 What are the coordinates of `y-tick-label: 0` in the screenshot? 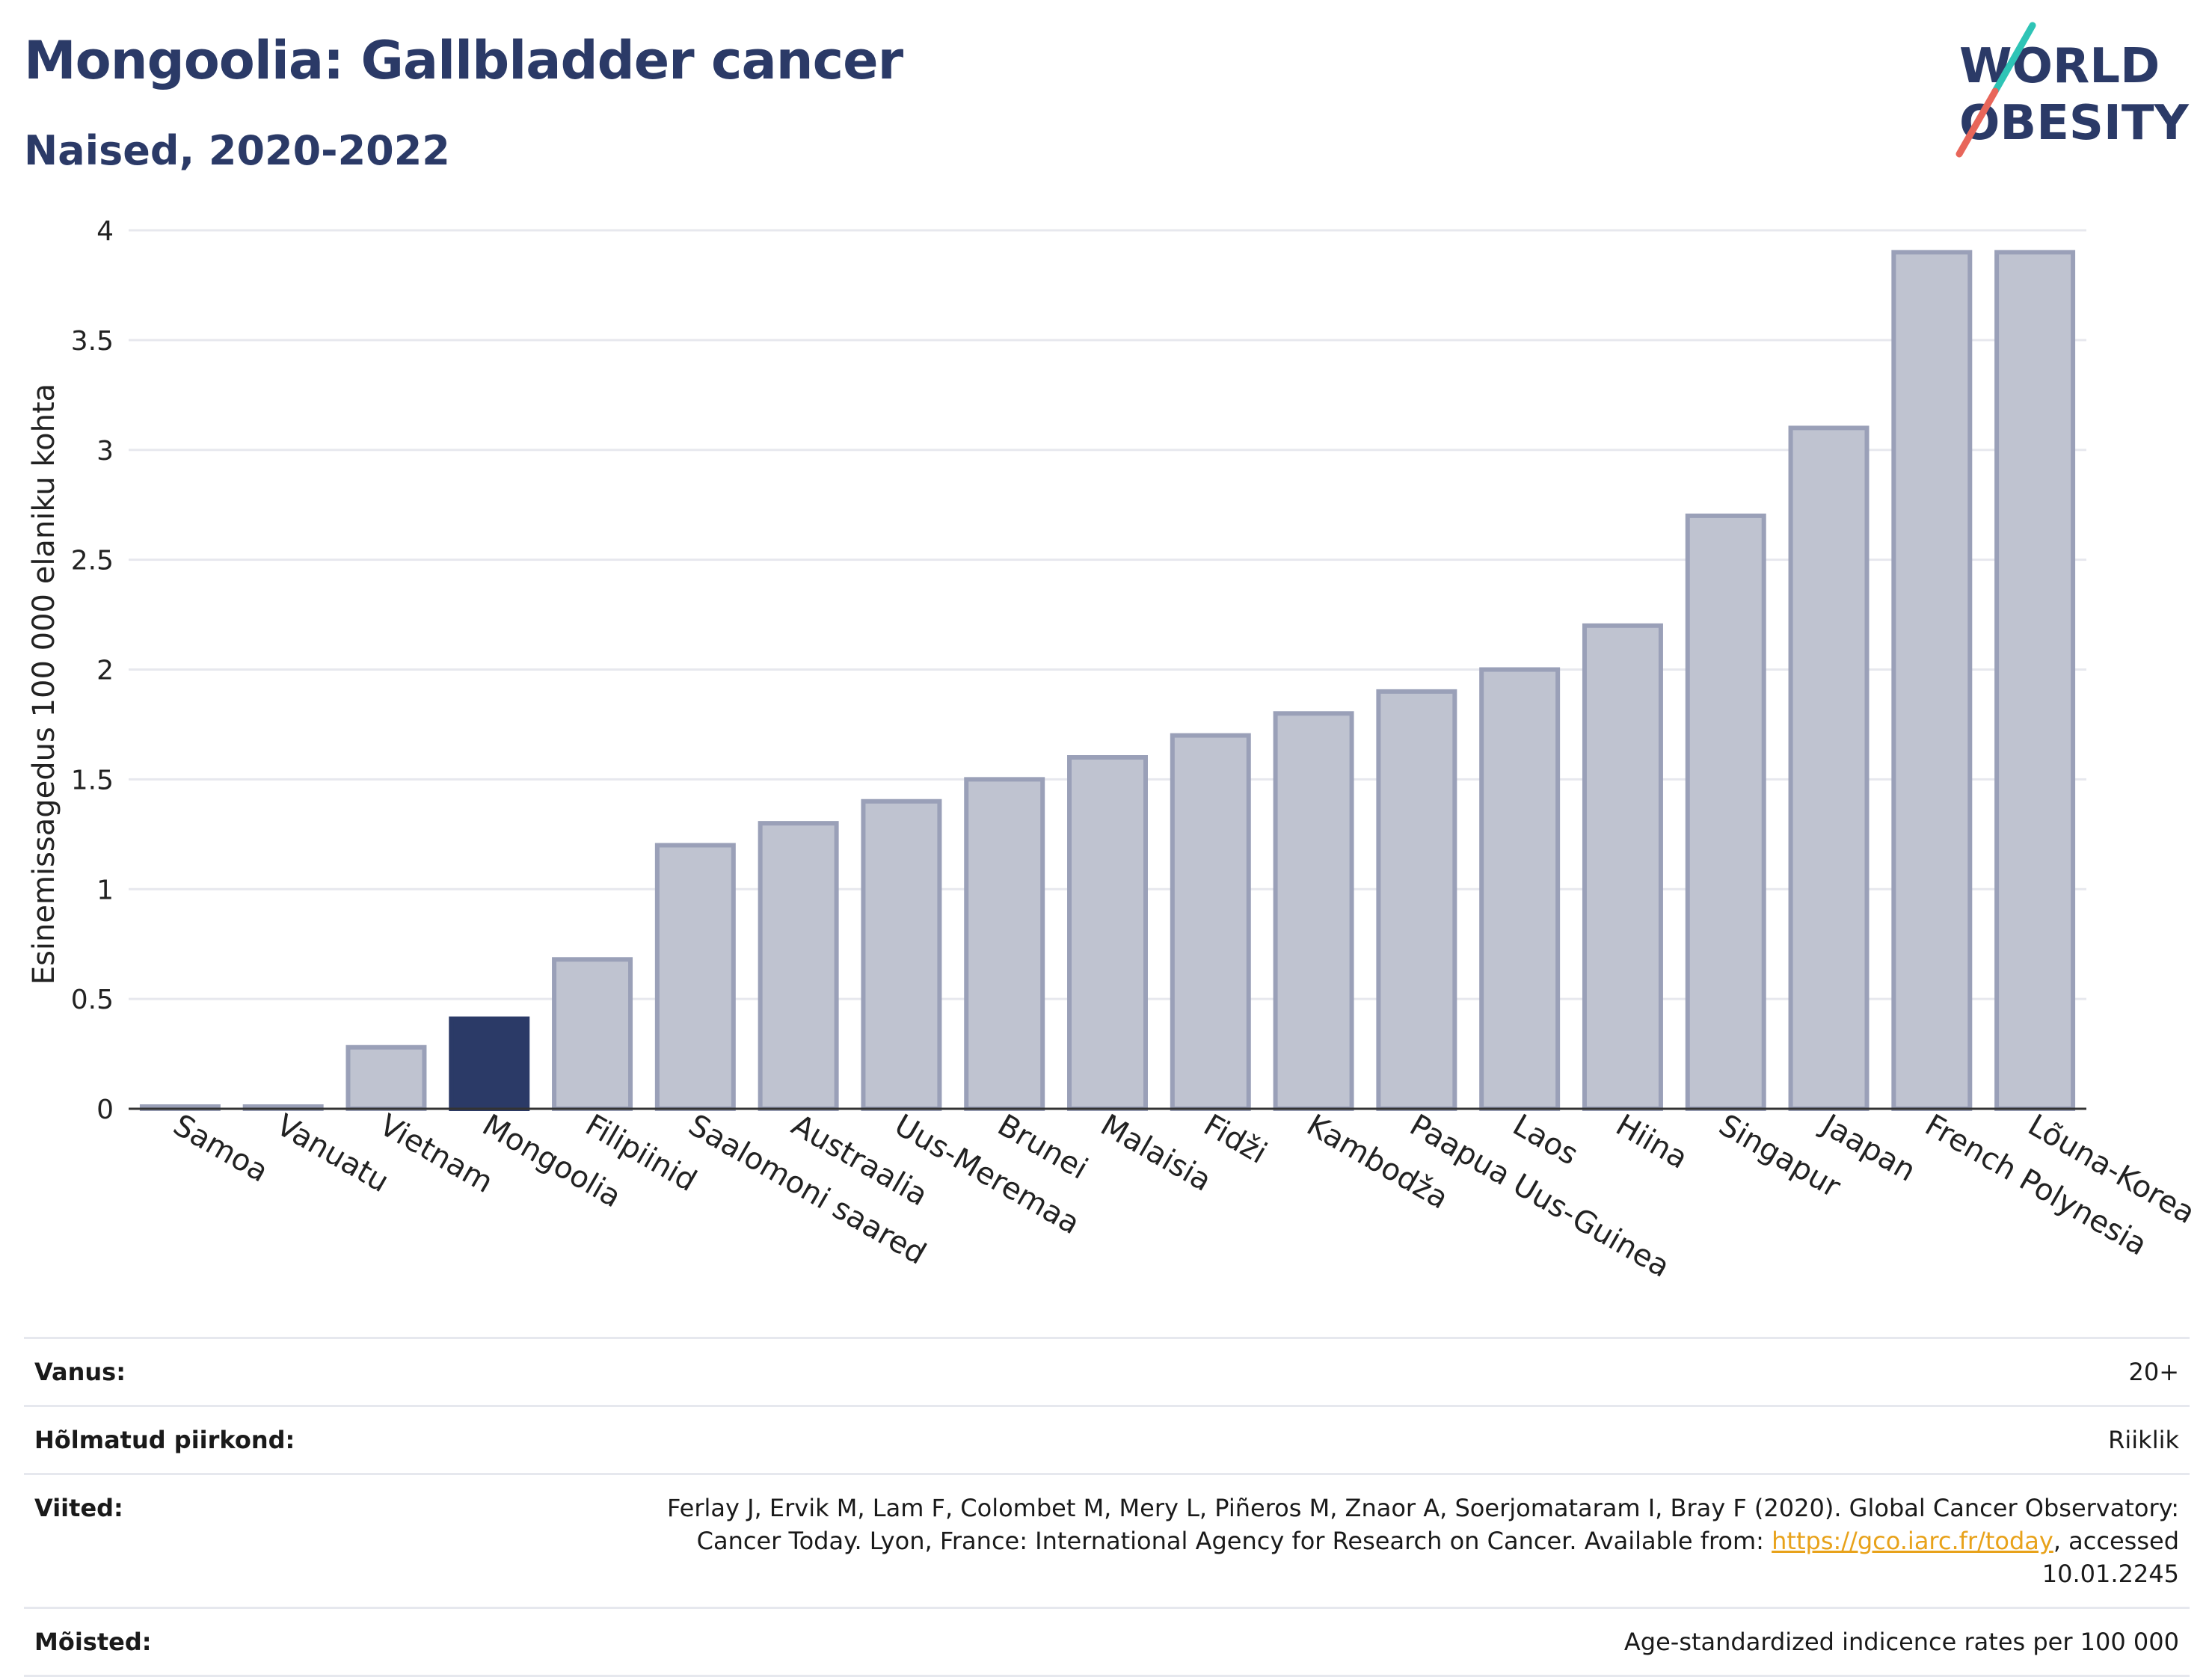 It's located at (105, 1110).